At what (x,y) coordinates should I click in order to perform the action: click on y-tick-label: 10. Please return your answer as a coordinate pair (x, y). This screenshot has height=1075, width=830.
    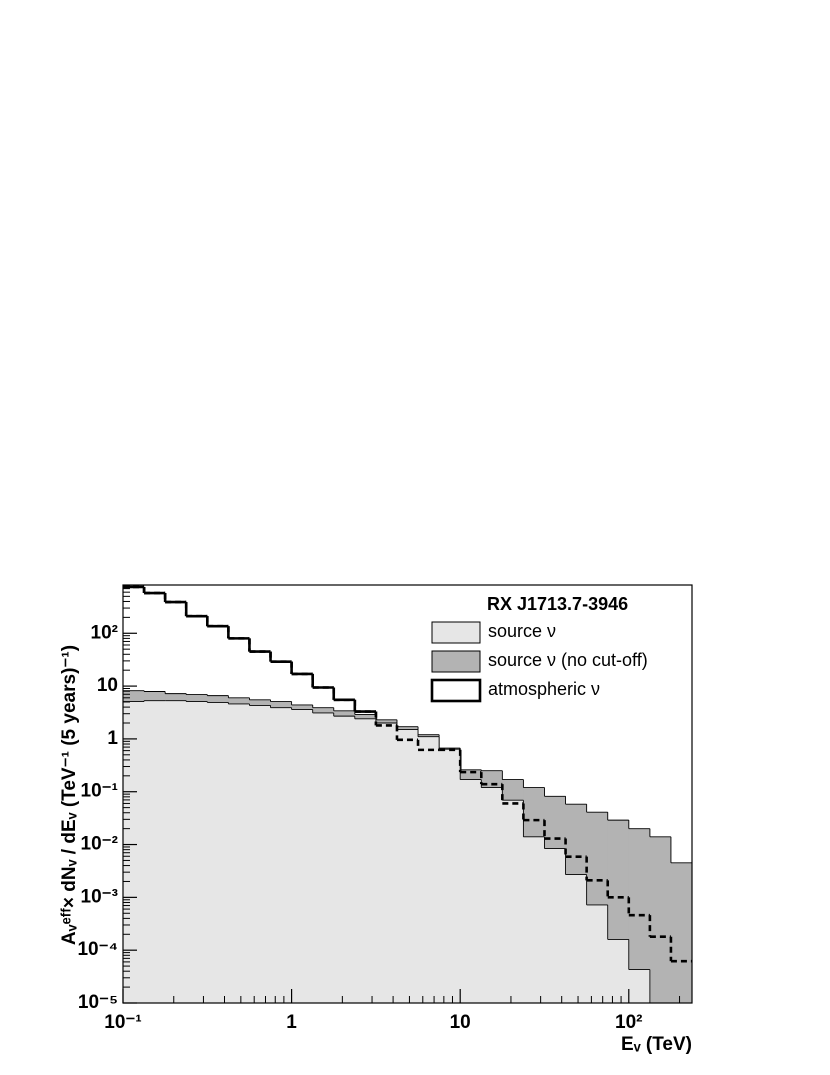
    Looking at the image, I should click on (107, 685).